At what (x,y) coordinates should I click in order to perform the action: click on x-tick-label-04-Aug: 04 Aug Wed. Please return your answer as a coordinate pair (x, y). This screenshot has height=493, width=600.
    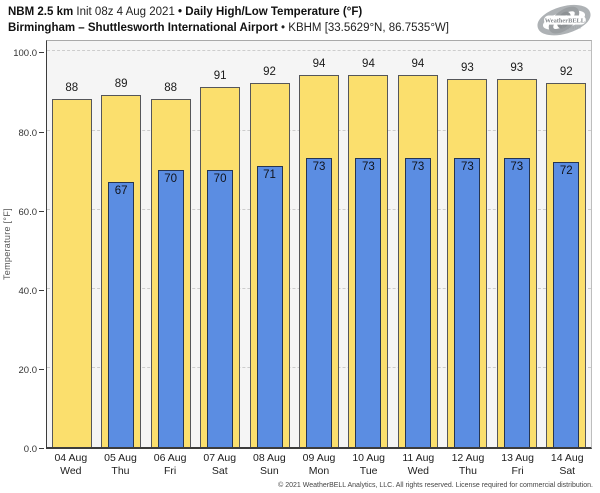
    Looking at the image, I should click on (71, 465).